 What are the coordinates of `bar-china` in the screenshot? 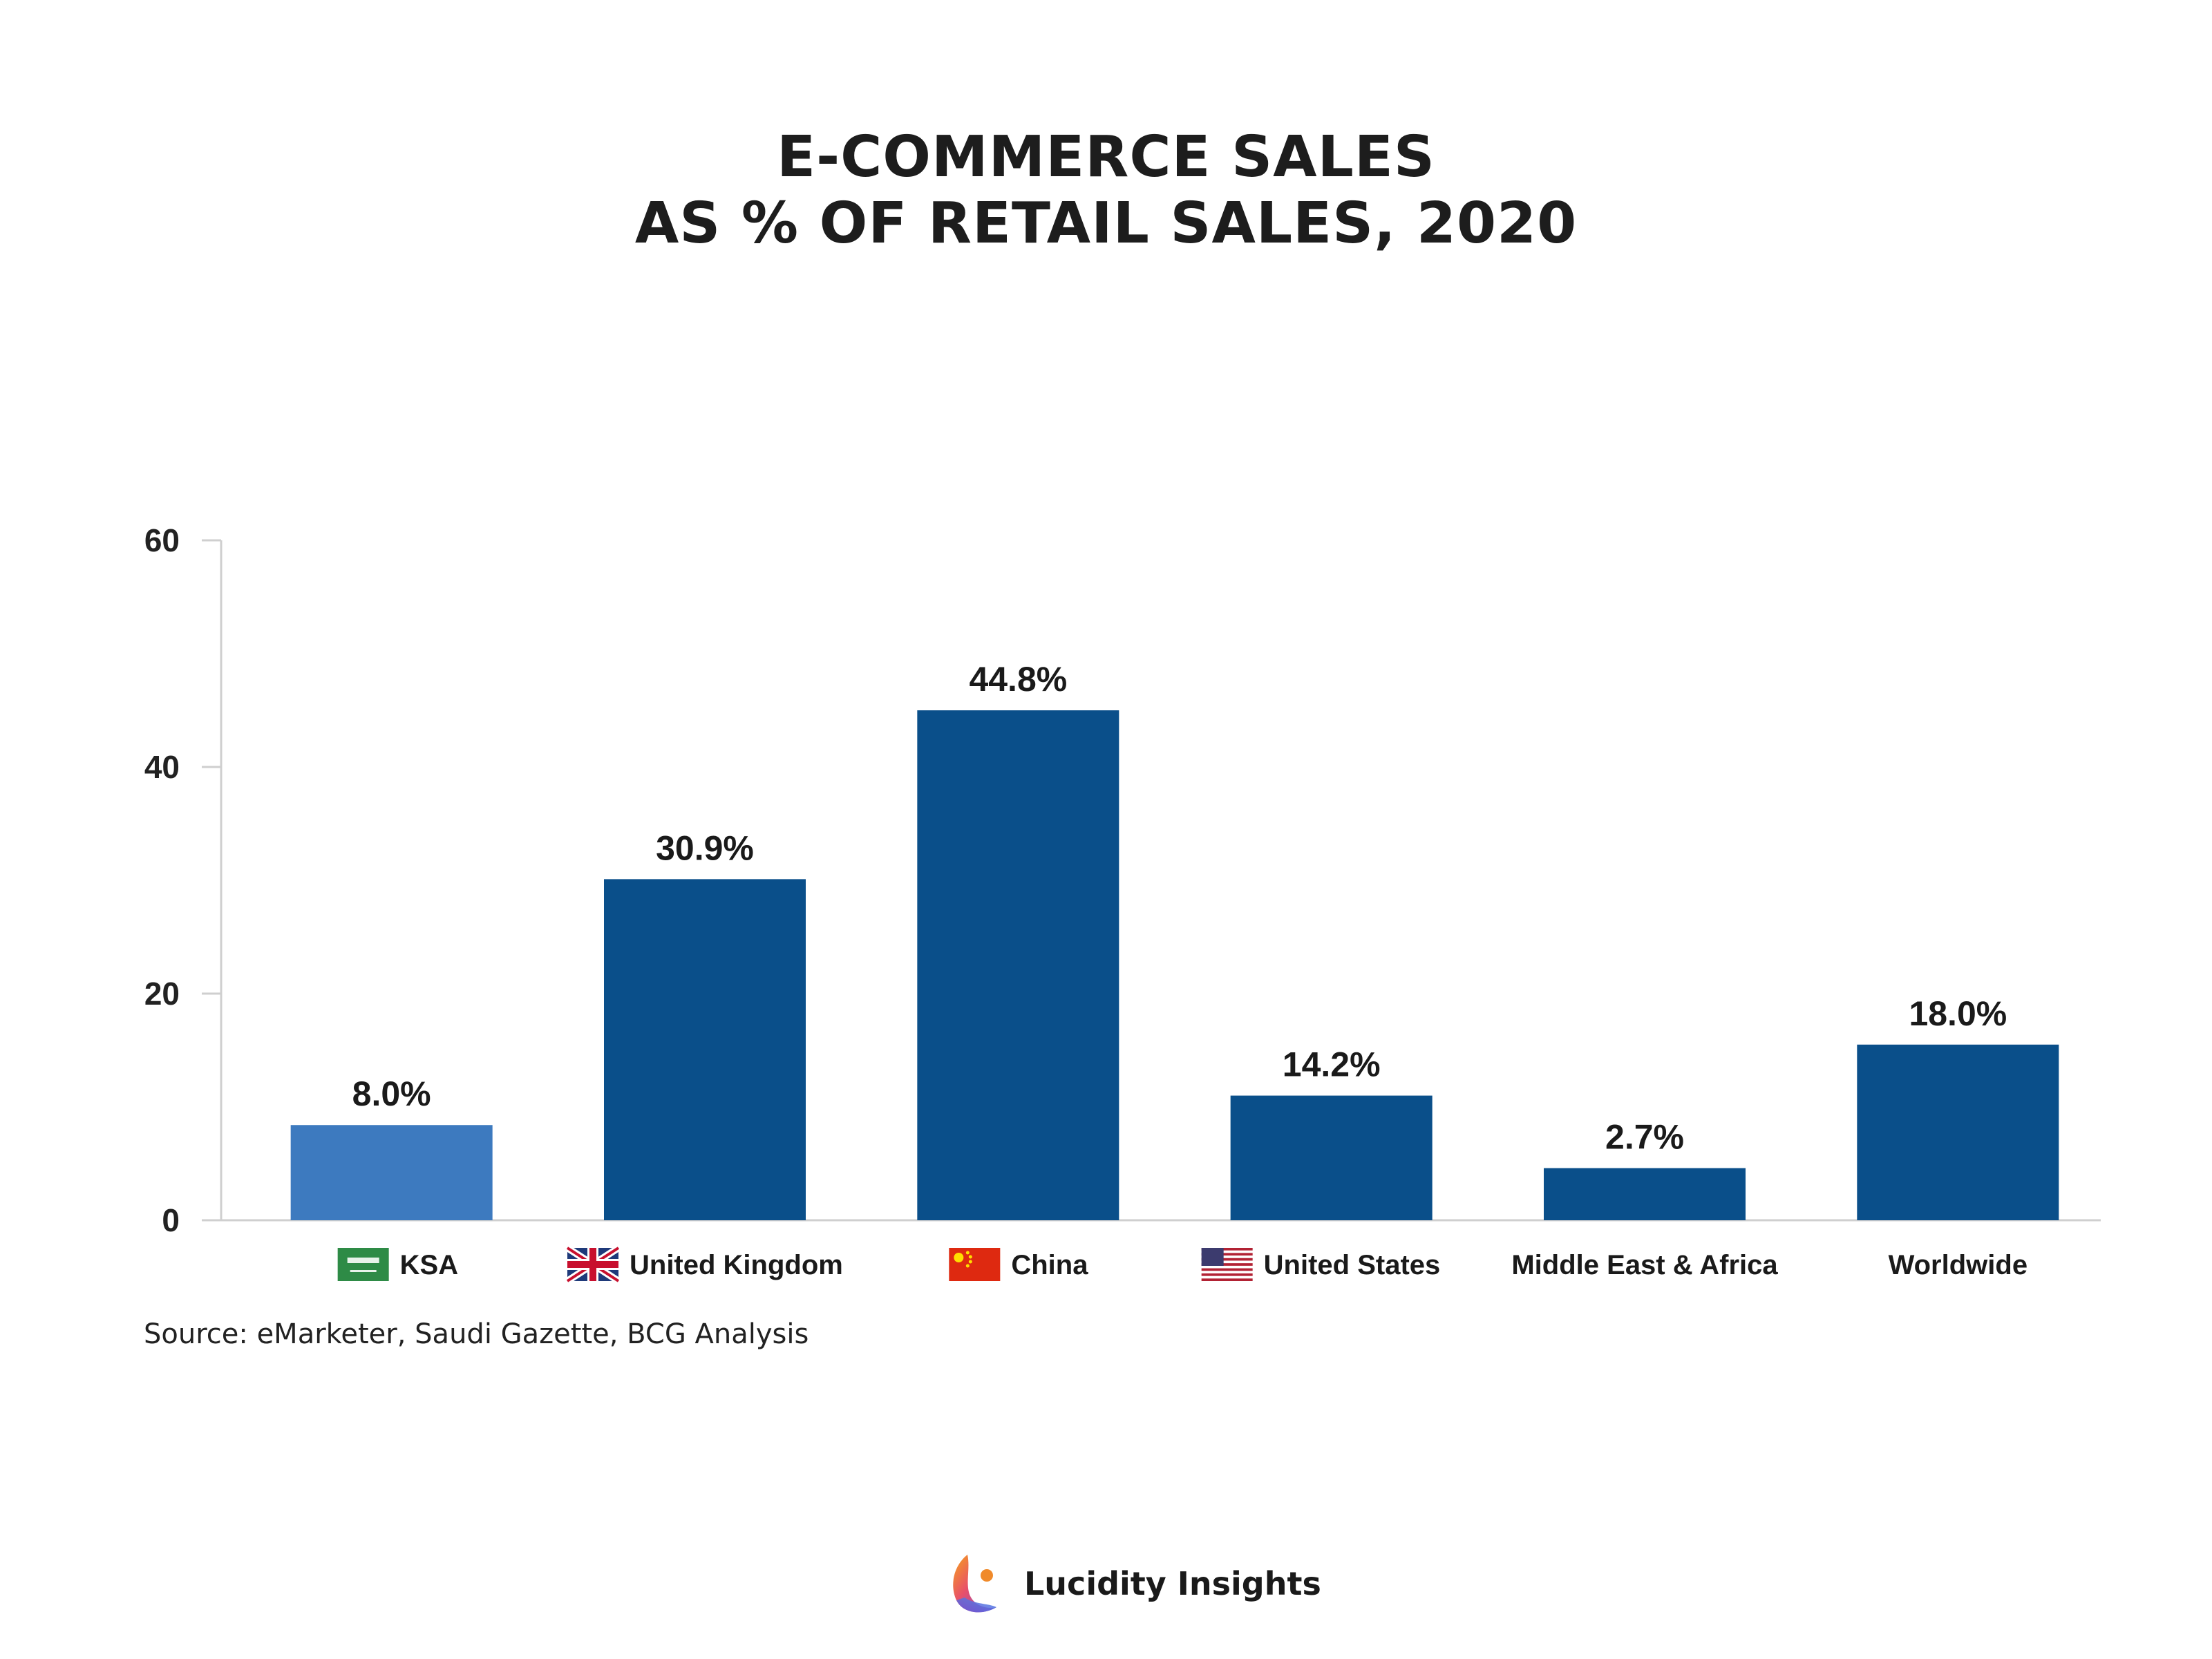 It's located at (1018, 965).